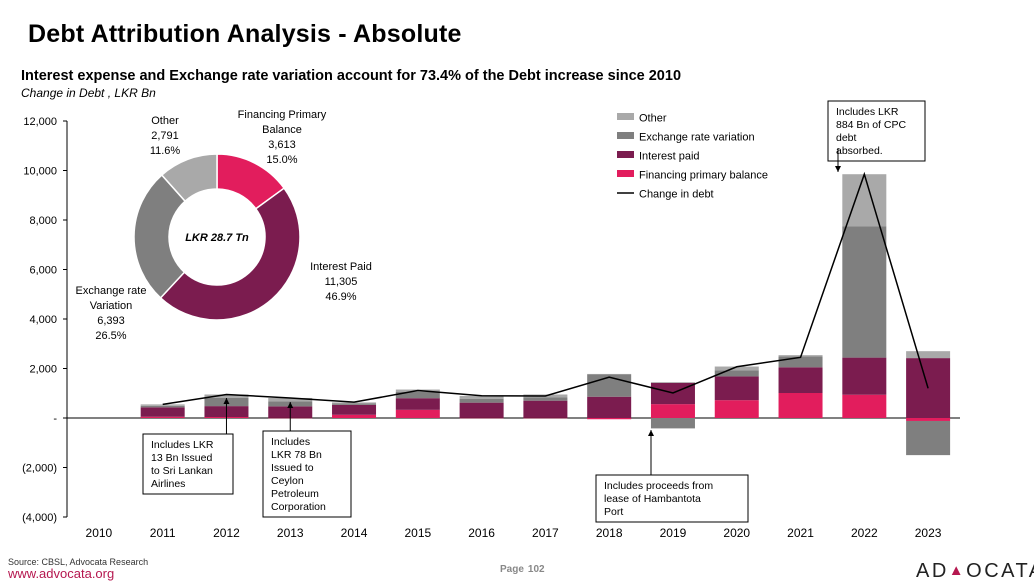  Describe the element at coordinates (43, 370) in the screenshot. I see `y-tick-label: 2,000` at that location.